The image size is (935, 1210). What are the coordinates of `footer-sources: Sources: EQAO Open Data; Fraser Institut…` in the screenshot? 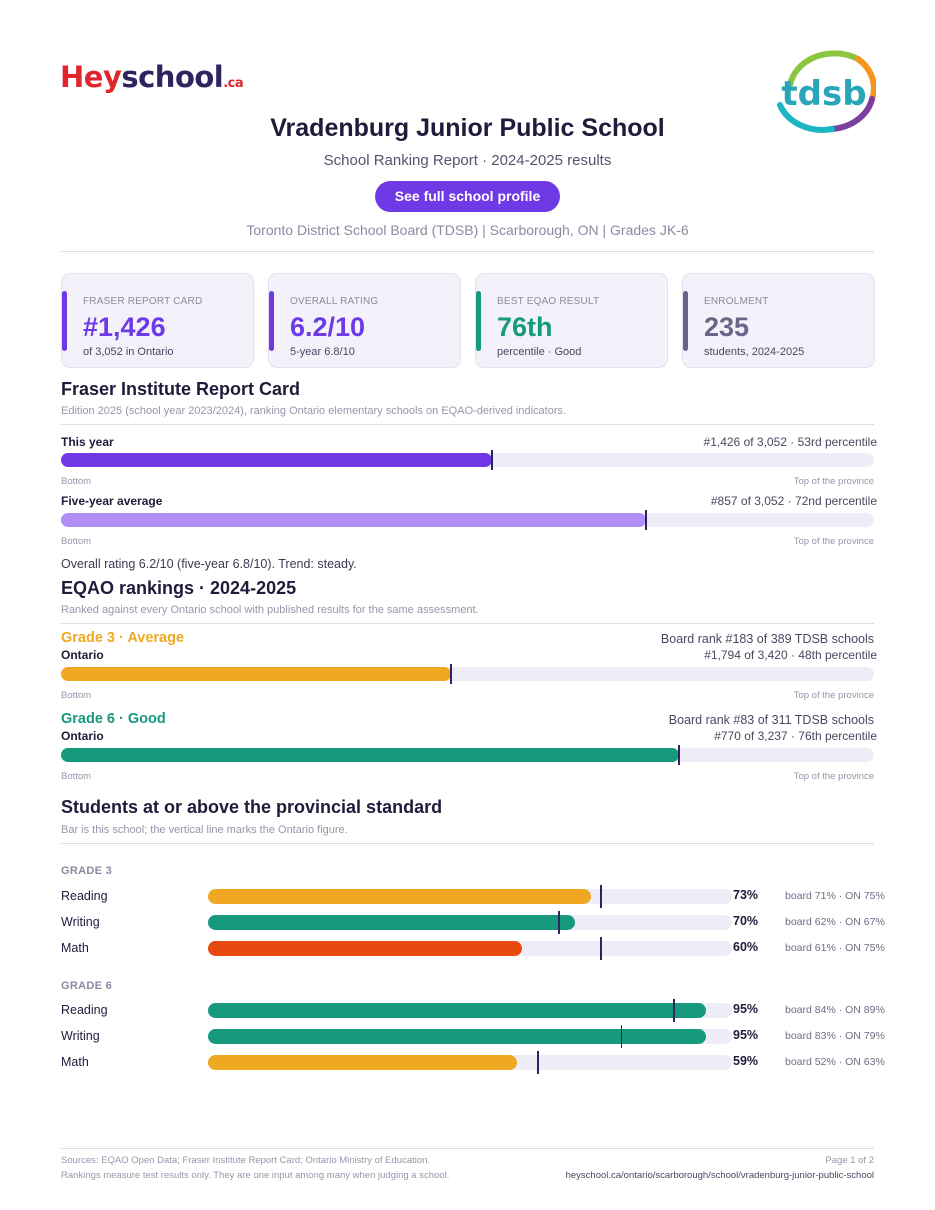 It's located at (246, 1160).